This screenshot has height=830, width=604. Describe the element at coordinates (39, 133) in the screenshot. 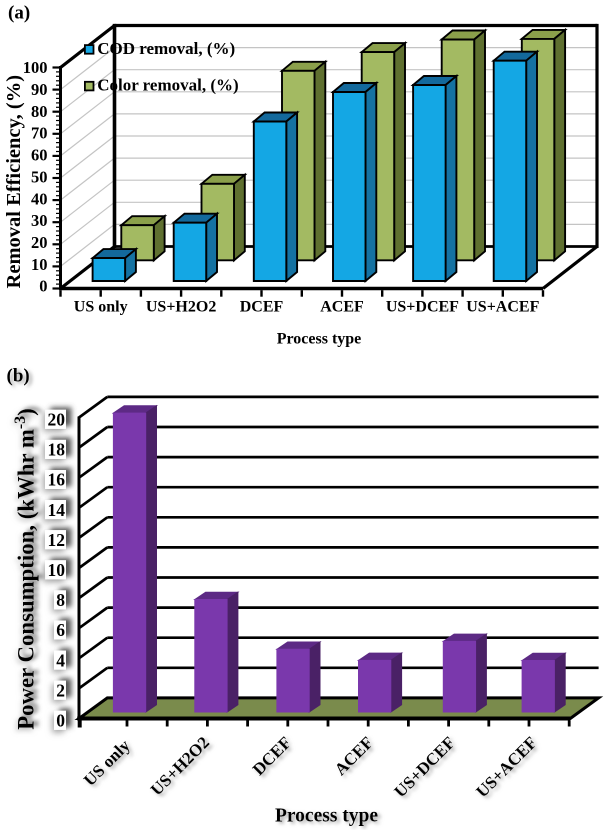

I see `svg-text: 70` at that location.